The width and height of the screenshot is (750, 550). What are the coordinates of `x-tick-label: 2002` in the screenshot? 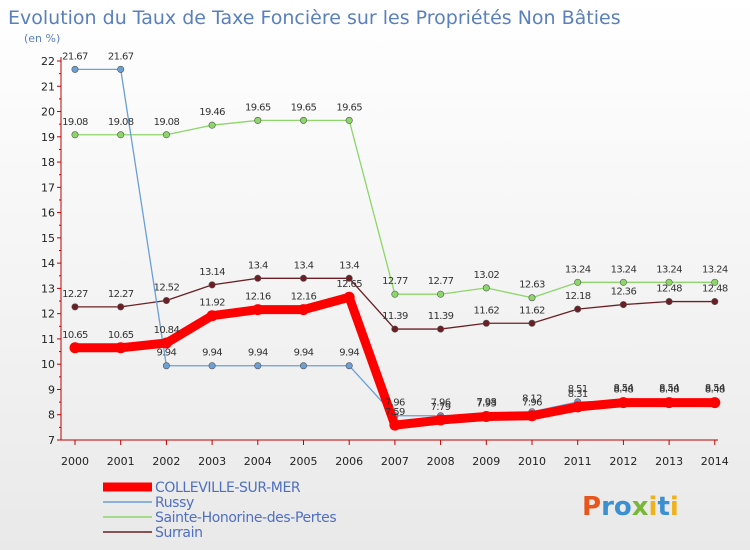 It's located at (166, 461).